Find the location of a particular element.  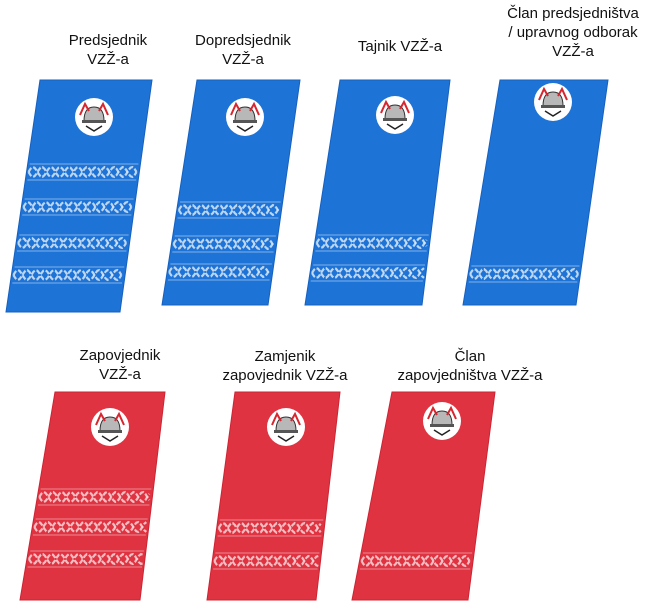

shoulder-board-predsjednik is located at coordinates (79, 196).